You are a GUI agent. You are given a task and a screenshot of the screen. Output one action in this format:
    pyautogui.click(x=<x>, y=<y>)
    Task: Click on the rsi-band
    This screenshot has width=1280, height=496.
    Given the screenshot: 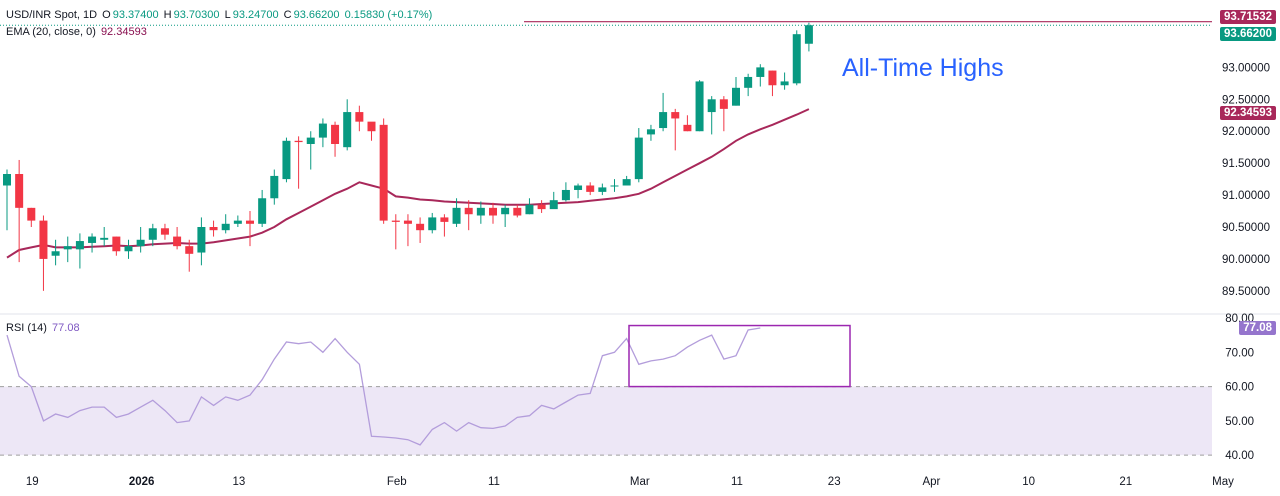 What is the action you would take?
    pyautogui.click(x=606, y=421)
    